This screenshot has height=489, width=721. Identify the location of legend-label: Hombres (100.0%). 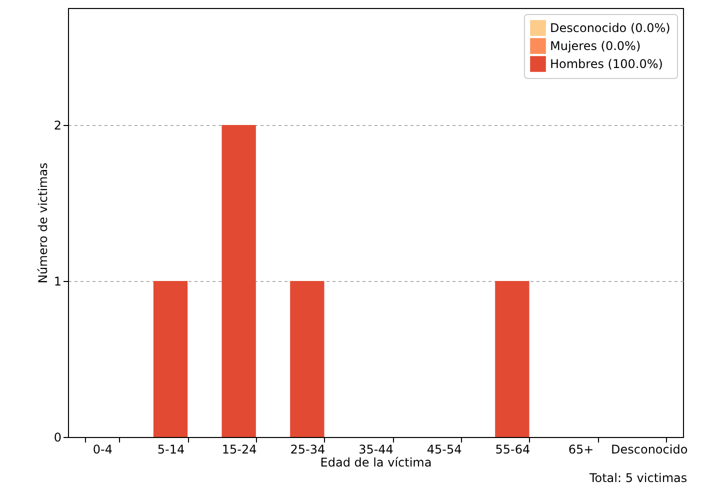
(606, 64).